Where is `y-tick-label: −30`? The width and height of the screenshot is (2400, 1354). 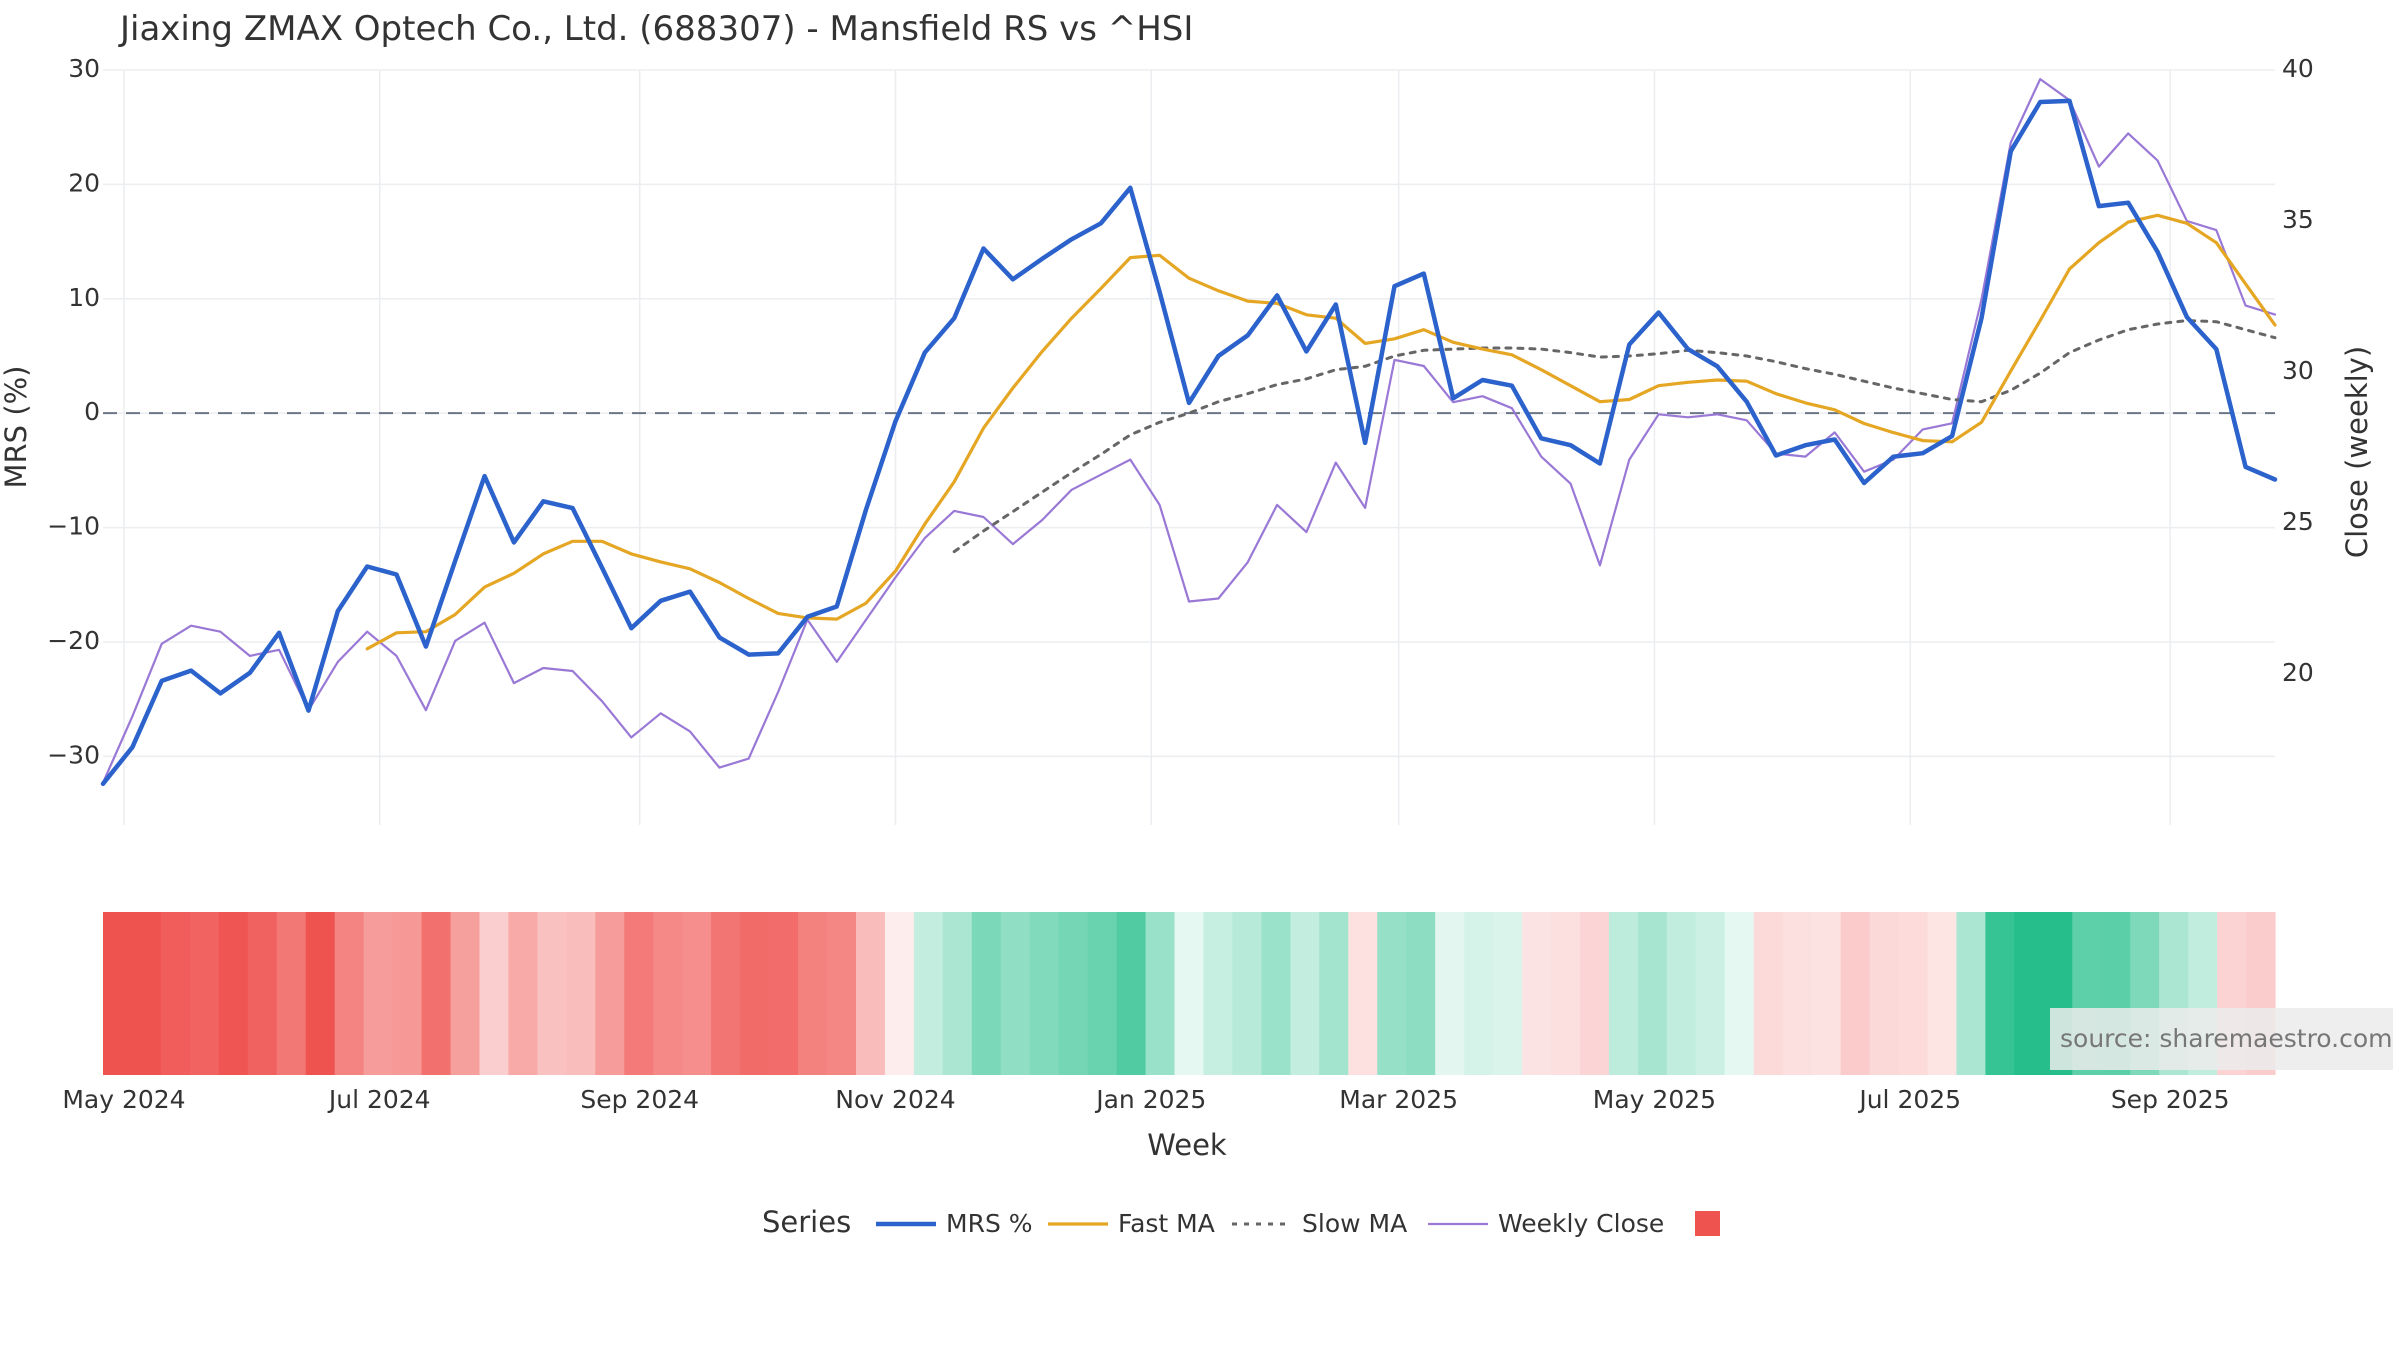 y-tick-label: −30 is located at coordinates (73, 754).